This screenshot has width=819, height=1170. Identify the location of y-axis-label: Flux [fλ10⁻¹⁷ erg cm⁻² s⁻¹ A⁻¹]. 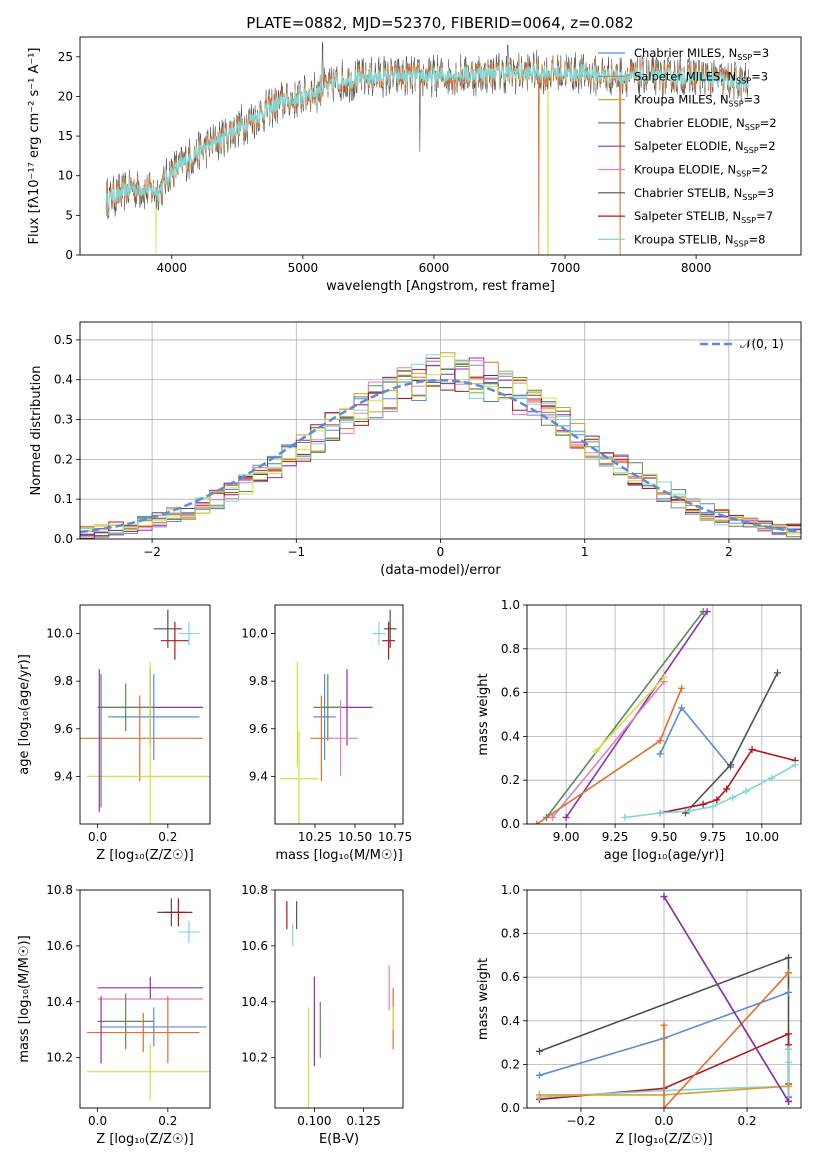
(34, 146).